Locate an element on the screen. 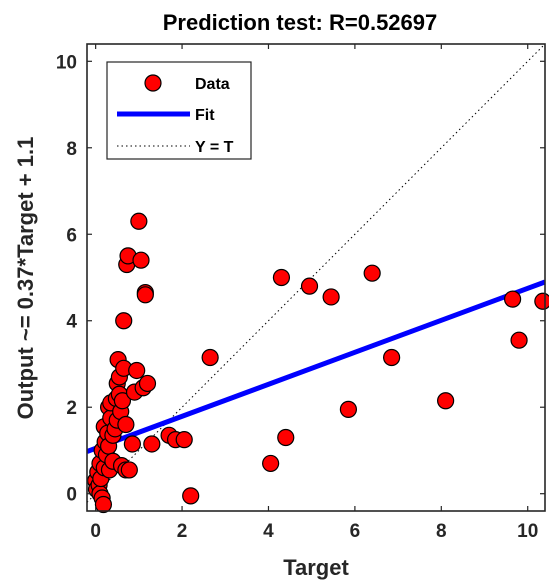  x-tick-label: 6 is located at coordinates (355, 531).